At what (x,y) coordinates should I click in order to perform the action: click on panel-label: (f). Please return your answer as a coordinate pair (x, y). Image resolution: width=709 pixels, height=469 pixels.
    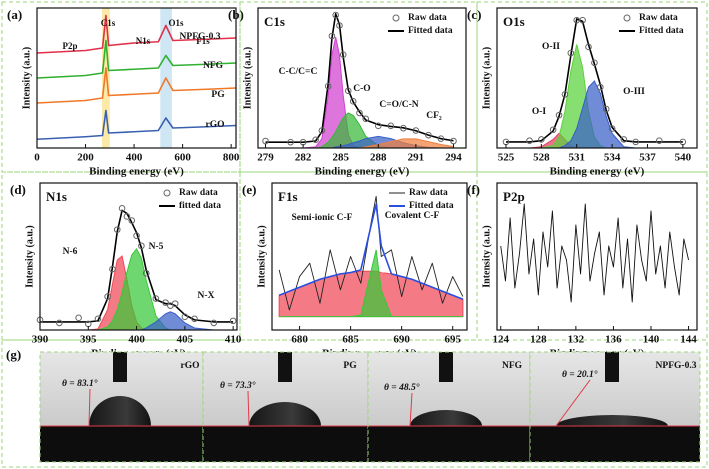
    Looking at the image, I should click on (473, 189).